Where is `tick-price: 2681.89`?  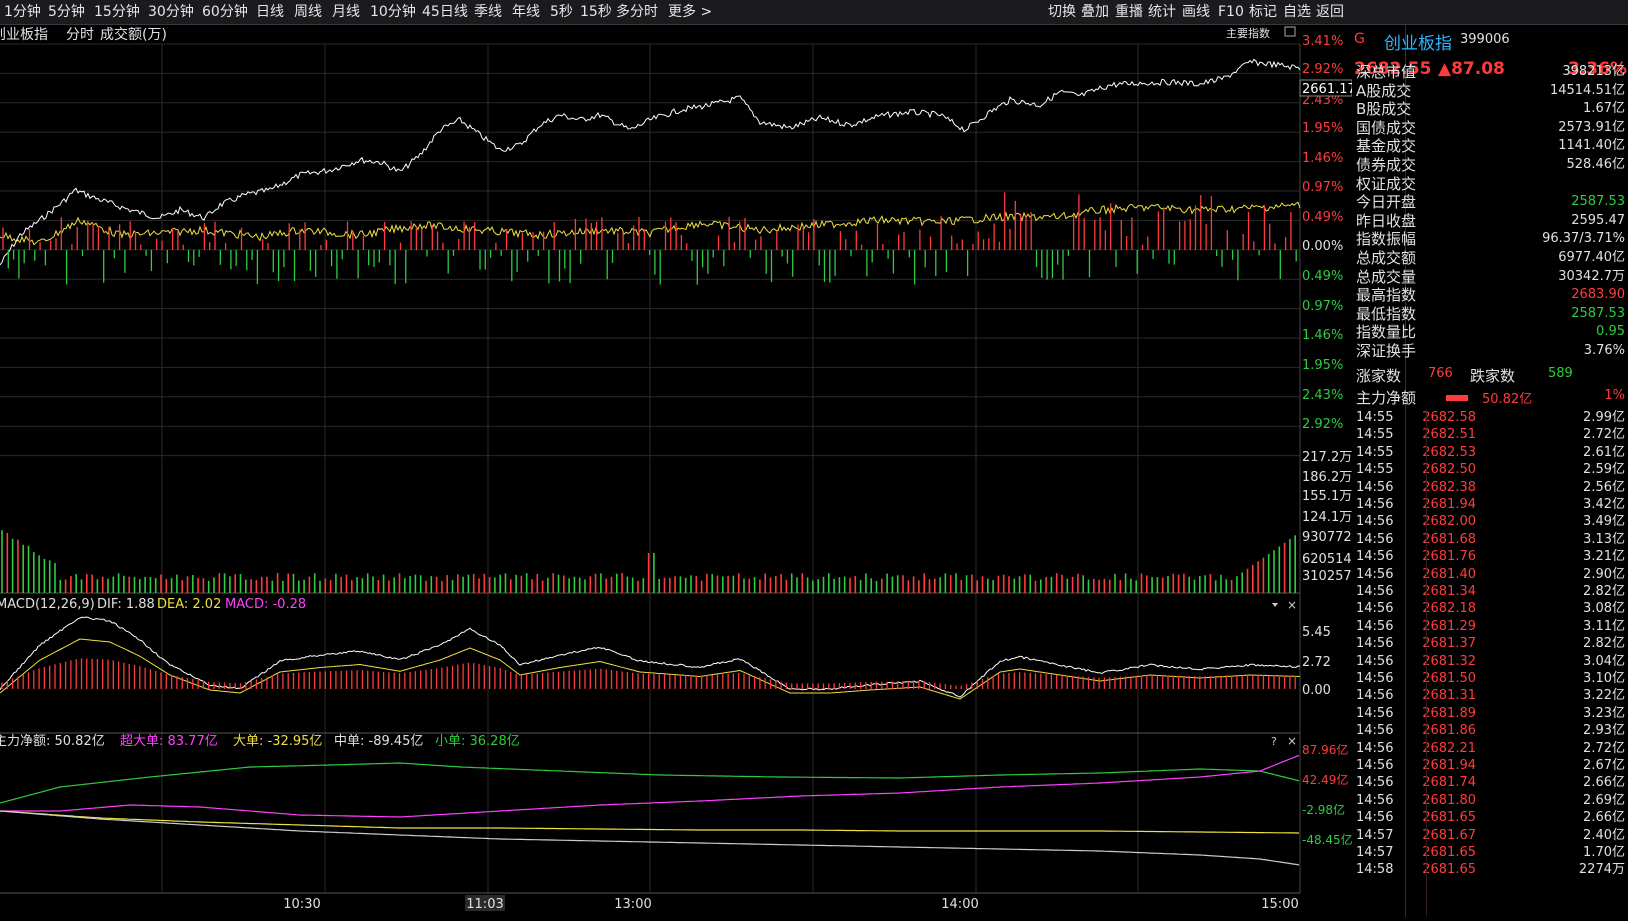
tick-price: 2681.89 is located at coordinates (1449, 713).